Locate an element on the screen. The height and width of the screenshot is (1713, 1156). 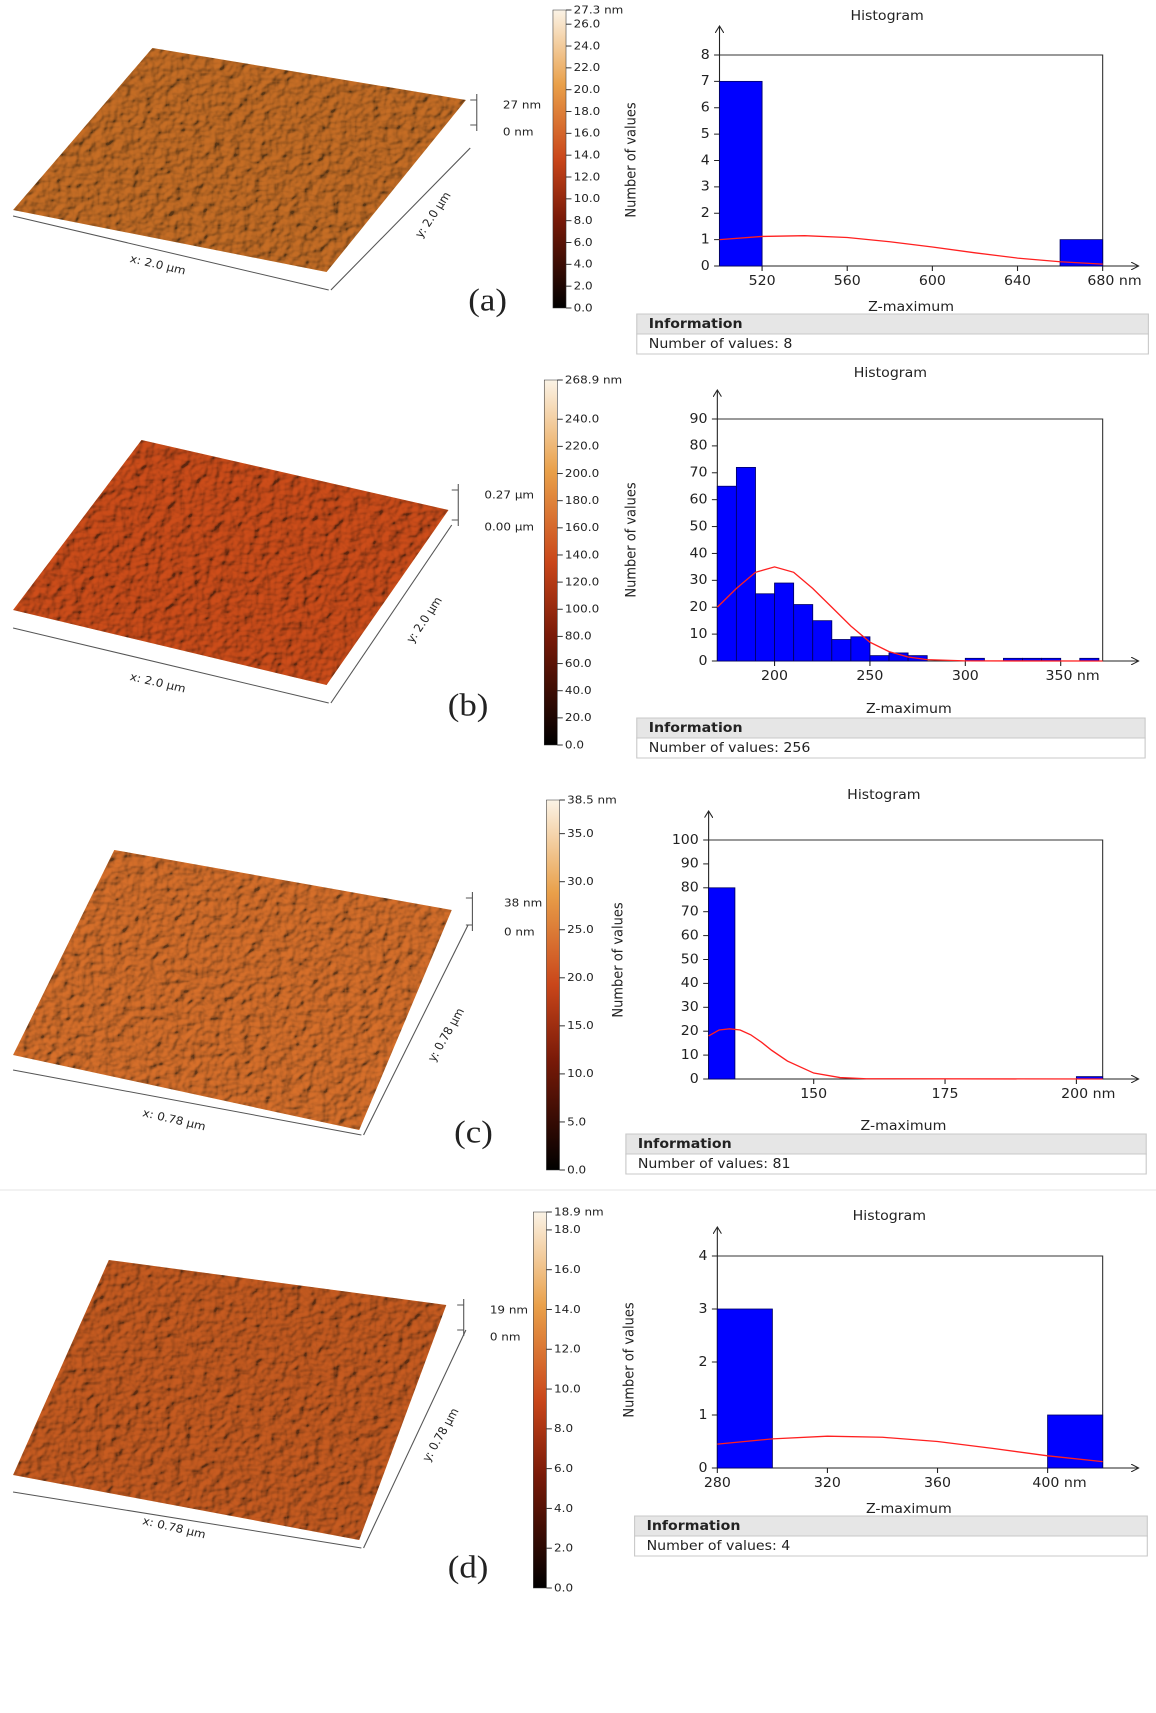
colorbar-tick-label: 14.0 is located at coordinates (587, 154).